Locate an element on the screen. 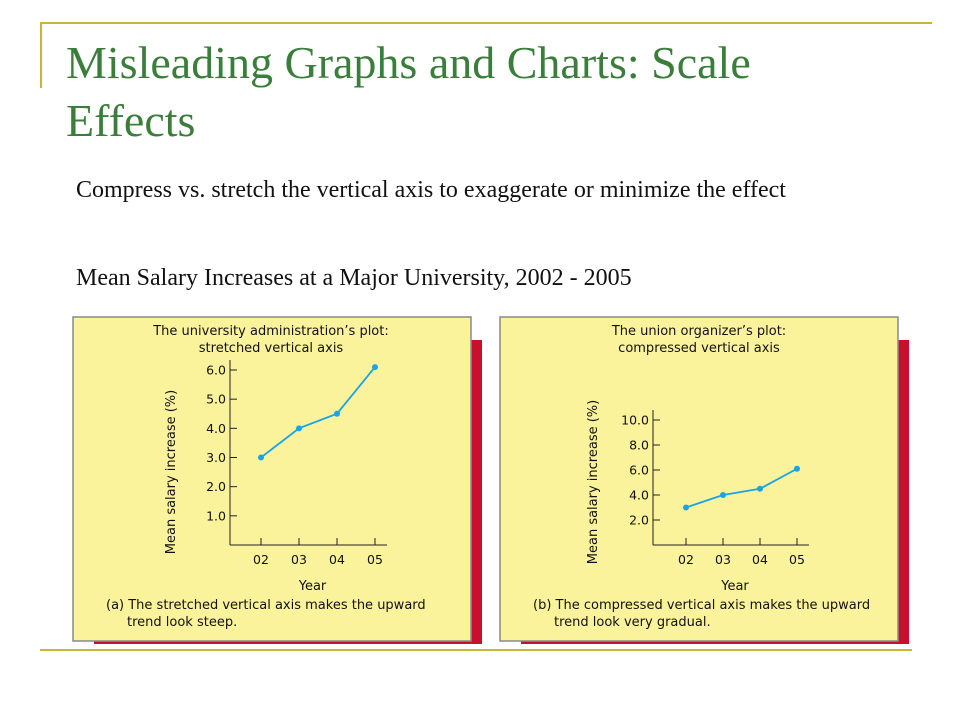  chart-title-line: stretched vertical axis is located at coordinates (271, 348).